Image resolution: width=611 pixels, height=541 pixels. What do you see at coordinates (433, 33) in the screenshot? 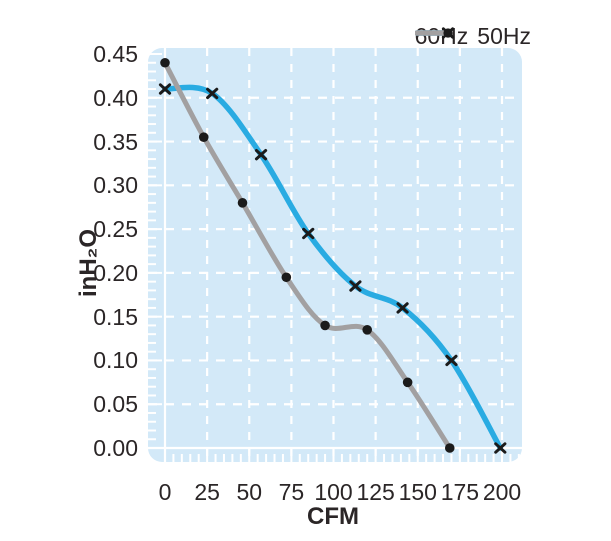
I see `dot-marker-line-icon` at bounding box center [433, 33].